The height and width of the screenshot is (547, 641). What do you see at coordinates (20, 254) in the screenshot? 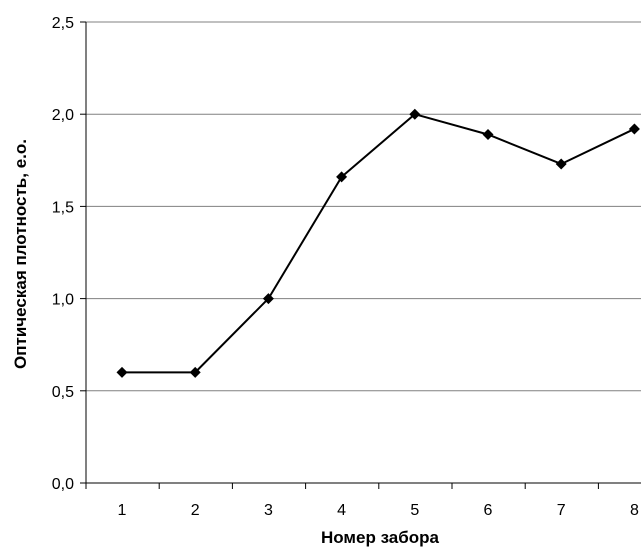
I see `y-axis-title: Оптическая плотность, е.о.` at bounding box center [20, 254].